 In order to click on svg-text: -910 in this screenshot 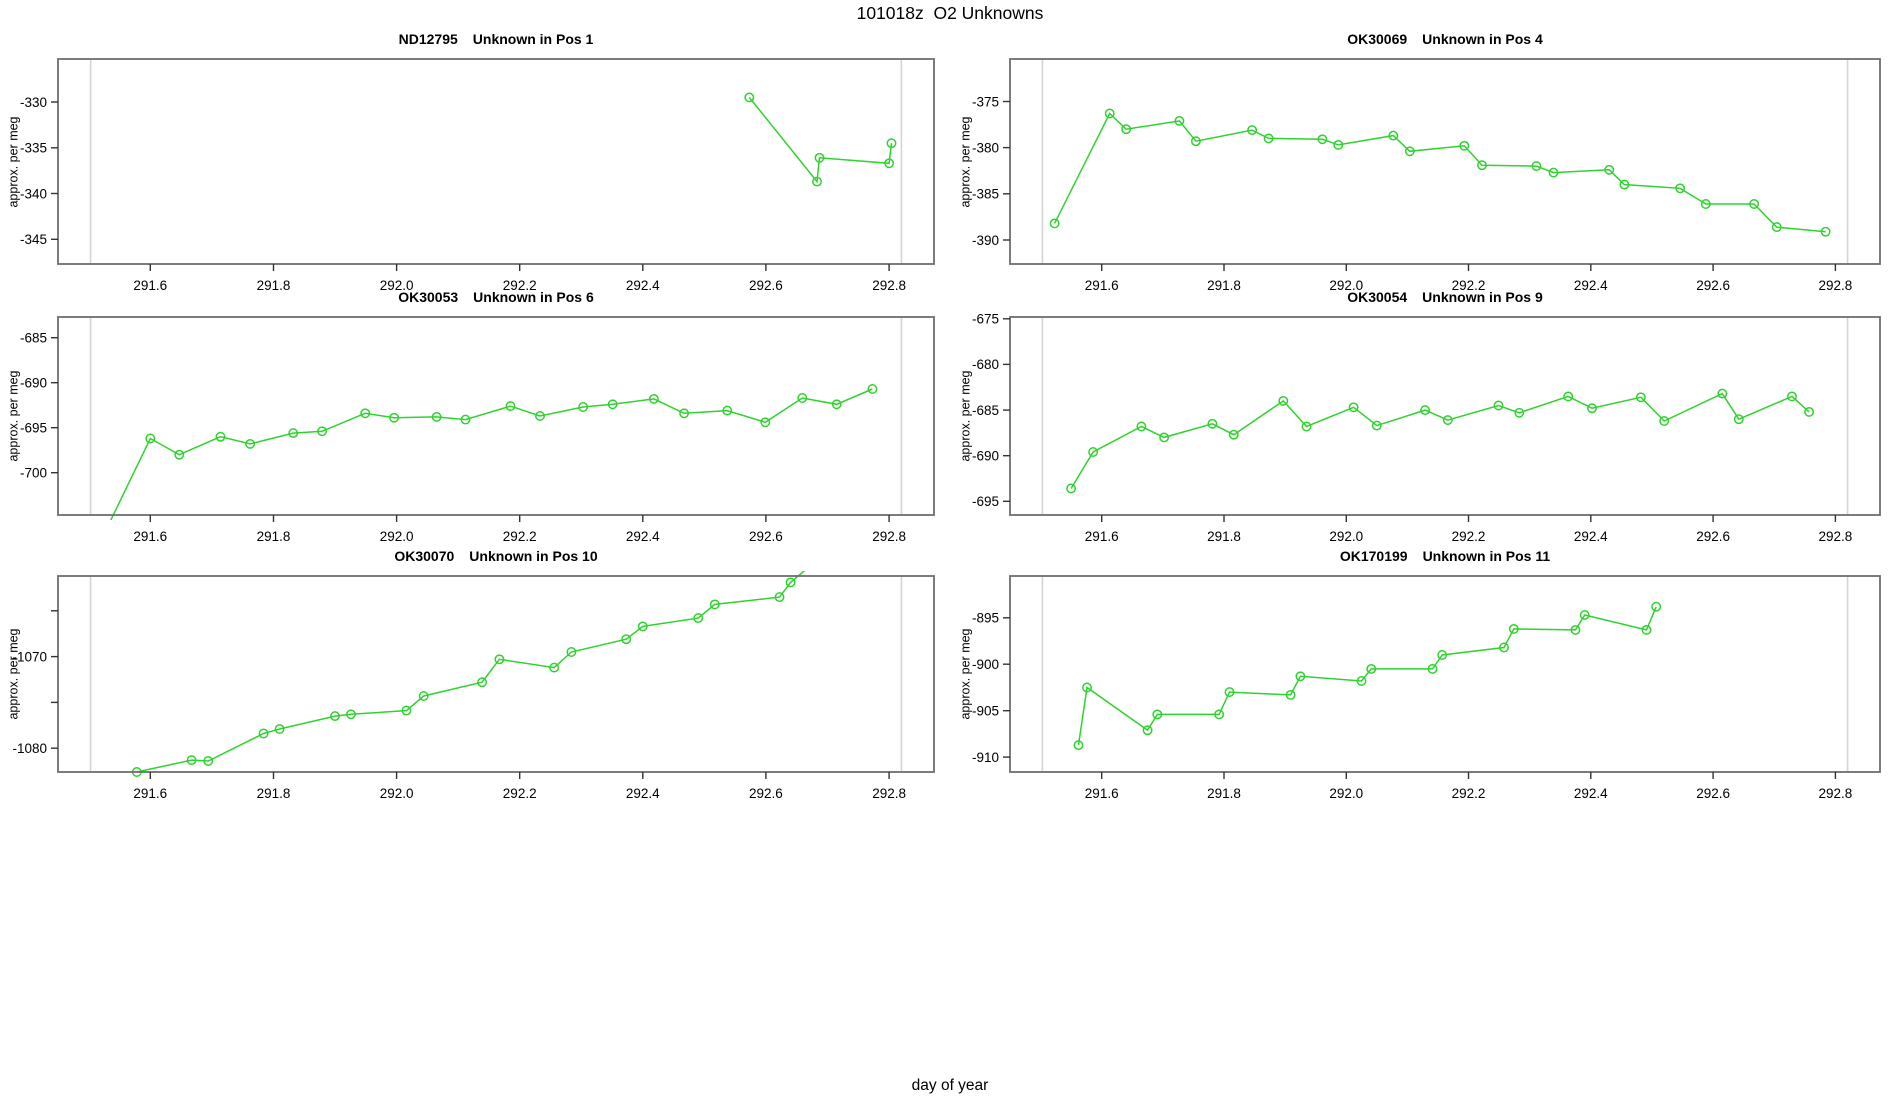, I will do `click(985, 757)`.